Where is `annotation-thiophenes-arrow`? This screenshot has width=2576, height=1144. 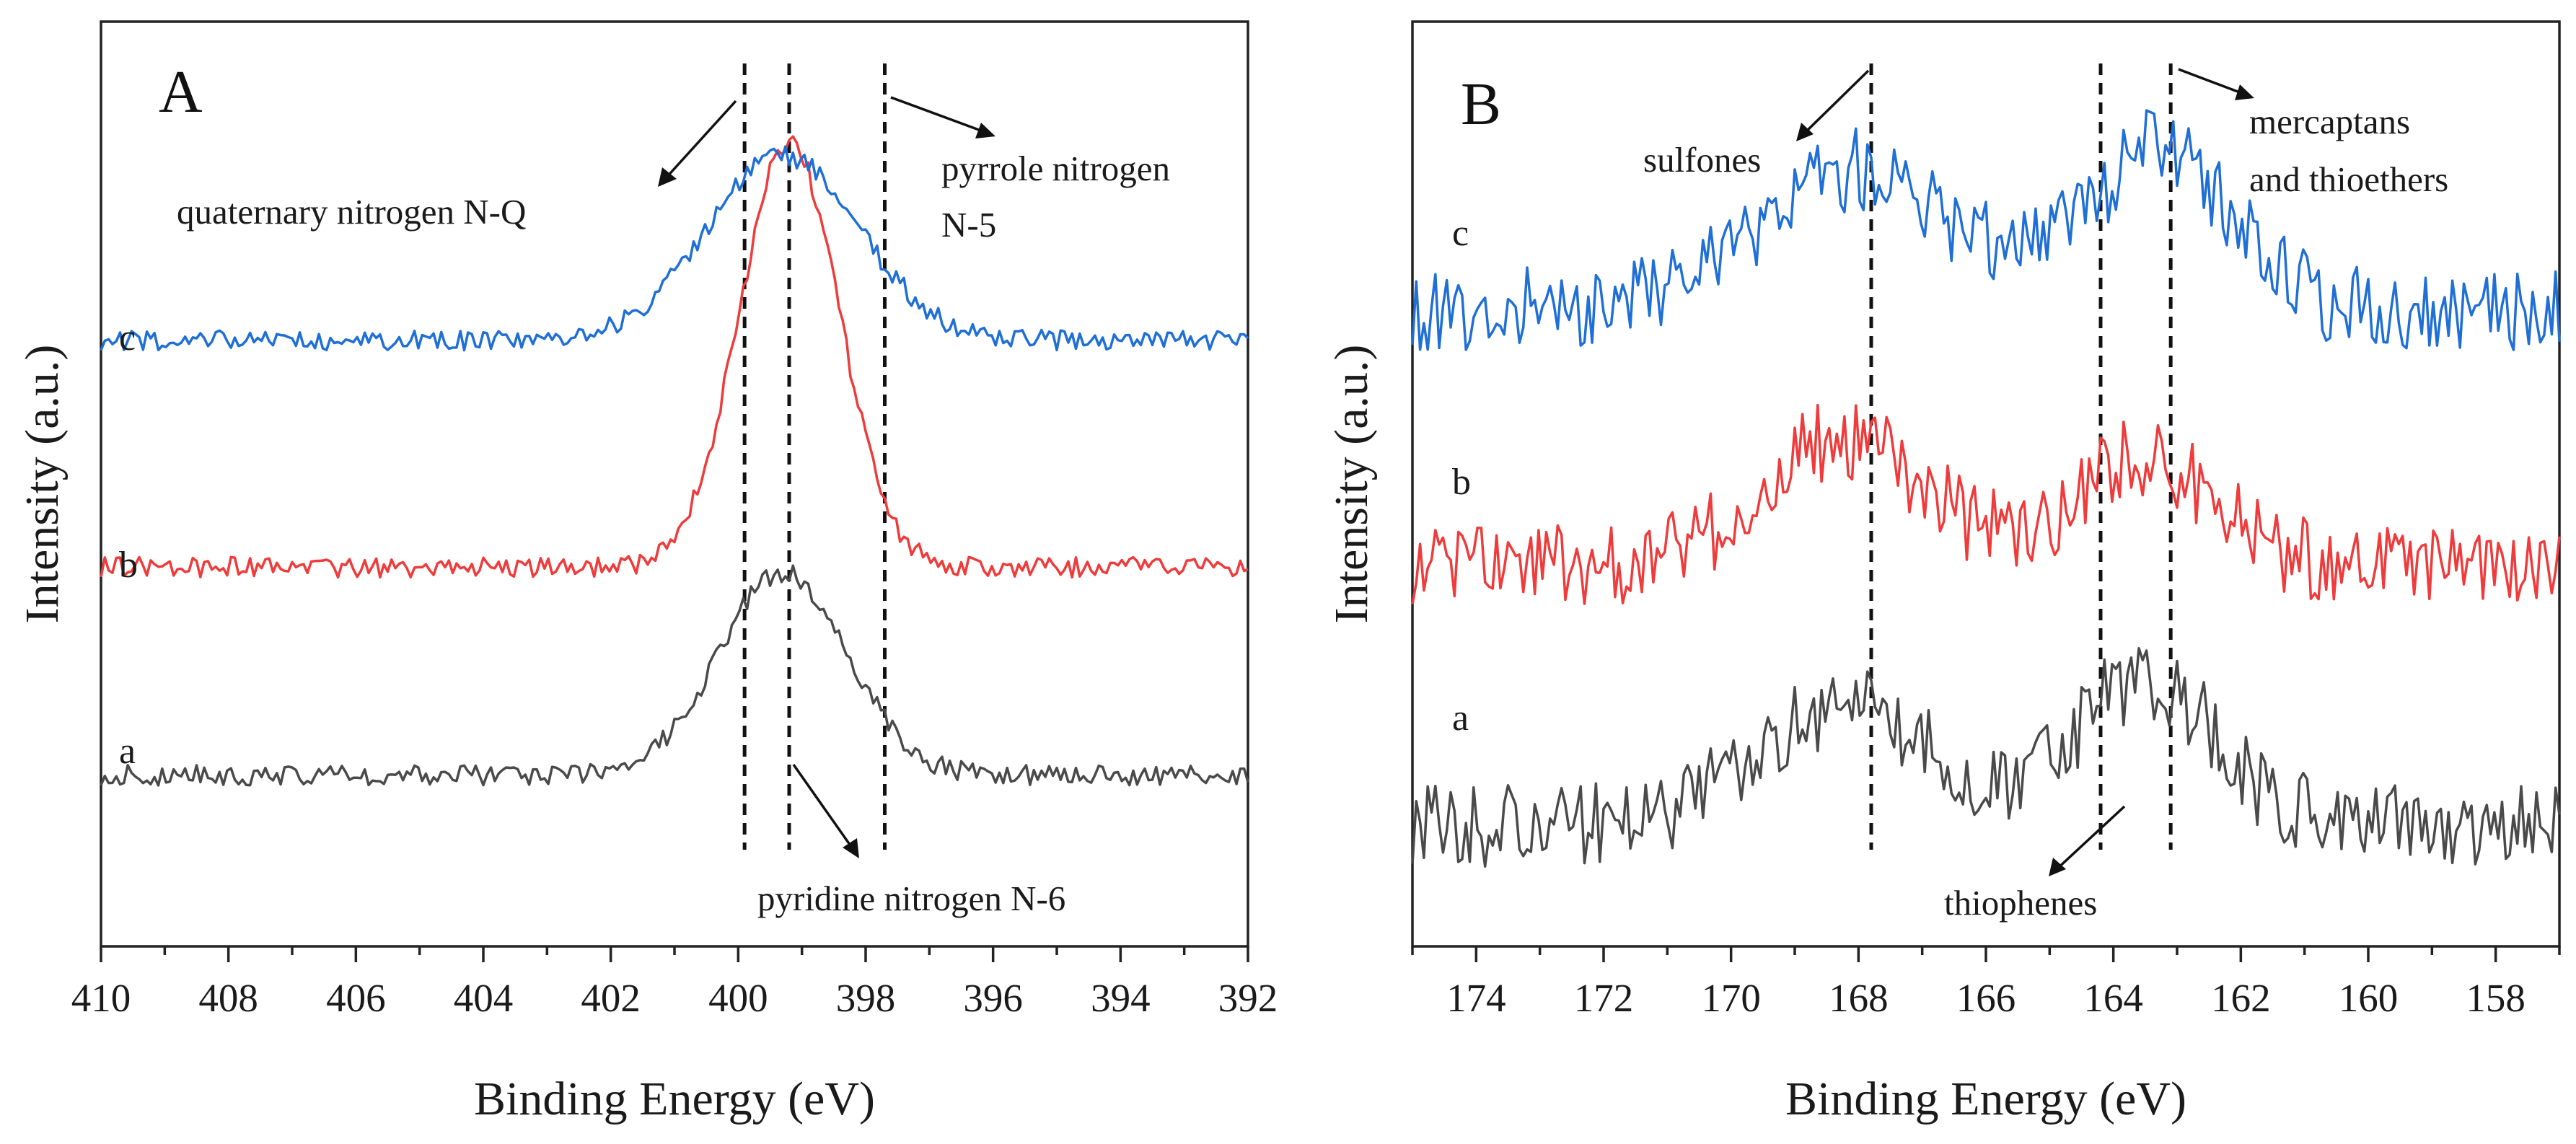 annotation-thiophenes-arrow is located at coordinates (2090, 838).